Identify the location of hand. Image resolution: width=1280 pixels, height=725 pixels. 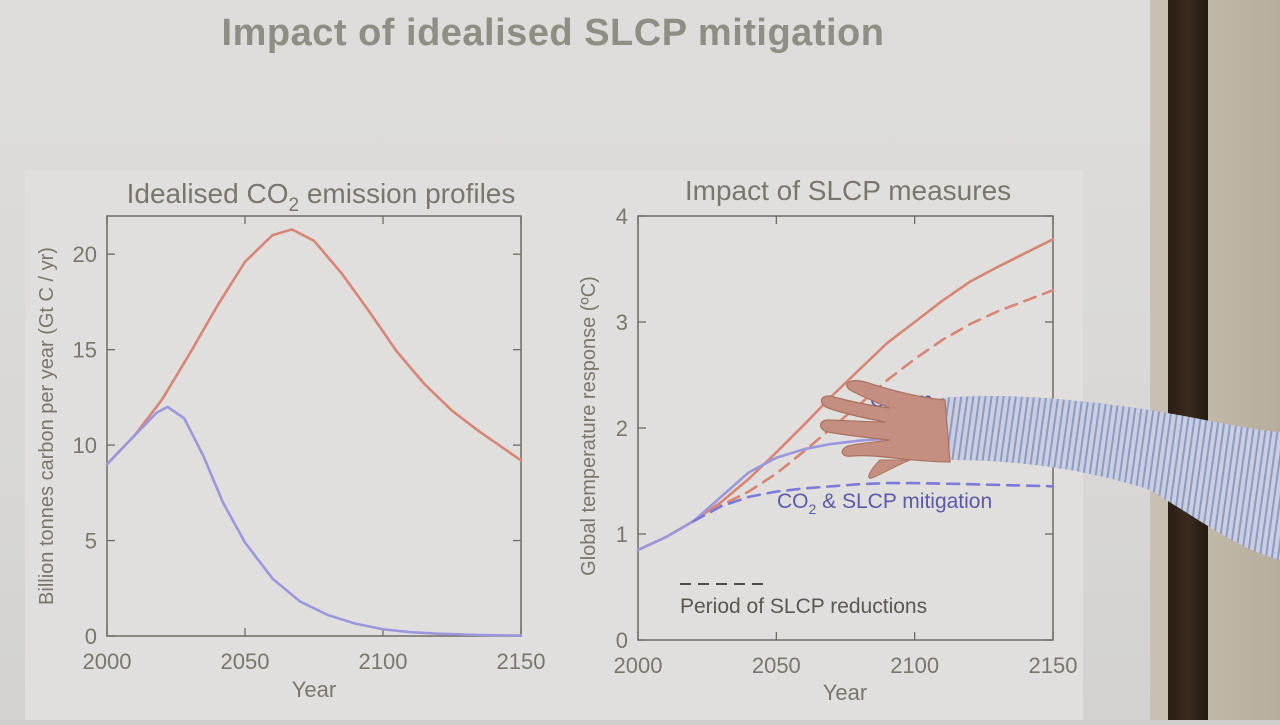
(885, 421).